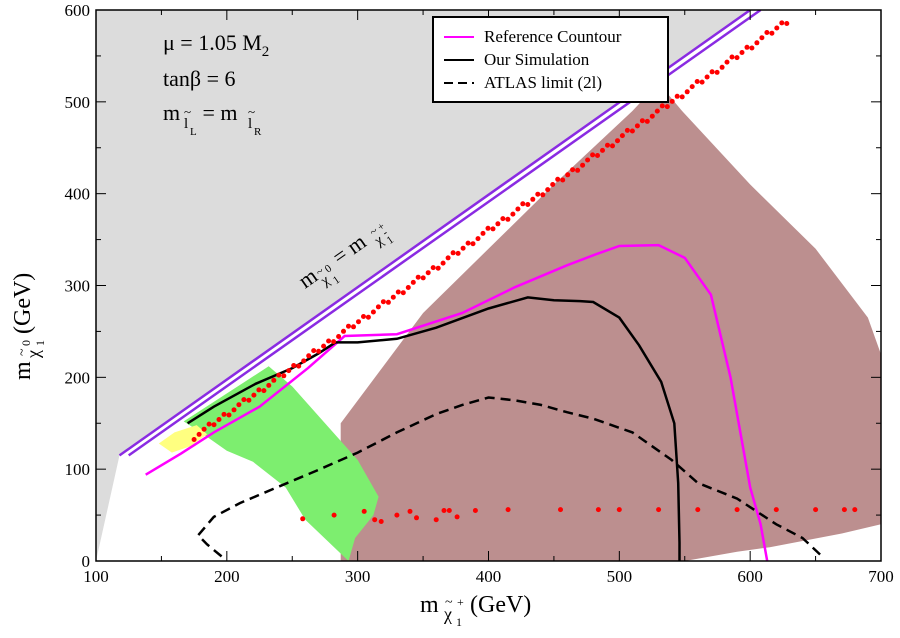 The width and height of the screenshot is (900, 638). I want to click on legend-label-reference: Reference Countour, so click(553, 36).